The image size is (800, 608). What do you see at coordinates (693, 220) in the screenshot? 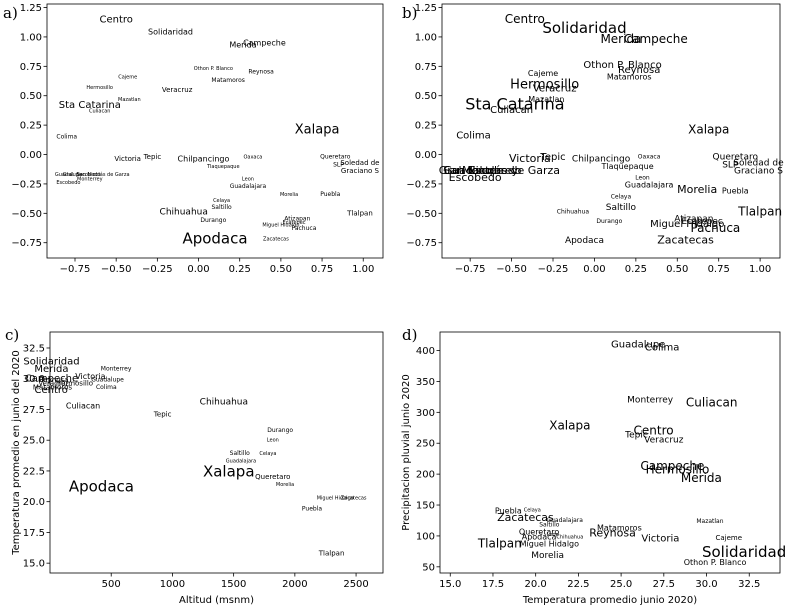
I see `data-point-label: Atizapan` at bounding box center [693, 220].